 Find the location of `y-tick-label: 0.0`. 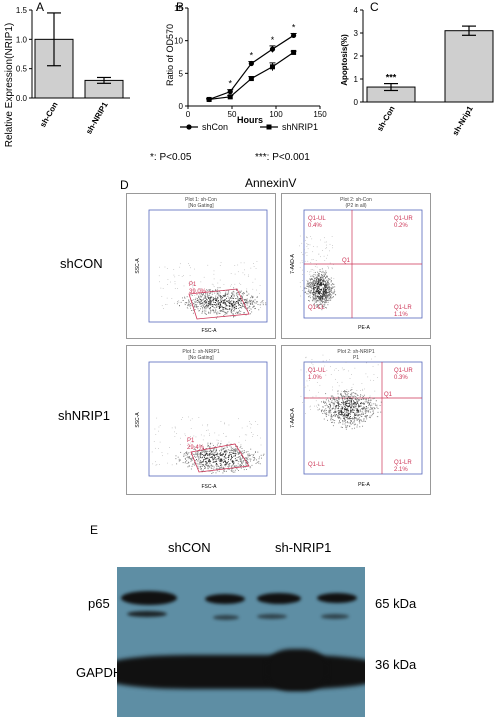

y-tick-label: 0.0 is located at coordinates (22, 98).